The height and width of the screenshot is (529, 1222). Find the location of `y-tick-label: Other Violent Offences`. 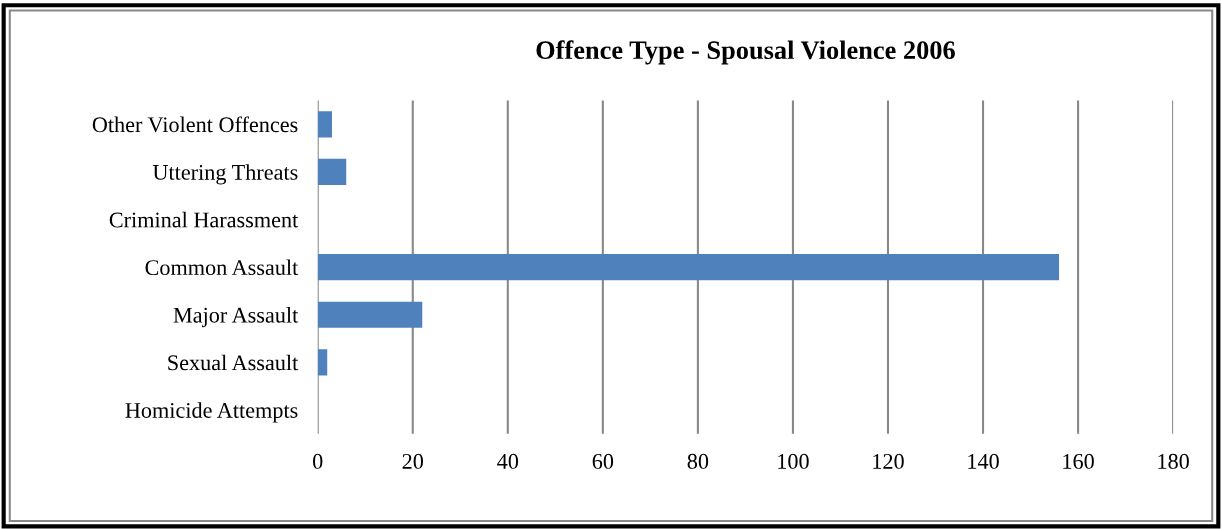

y-tick-label: Other Violent Offences is located at coordinates (195, 124).